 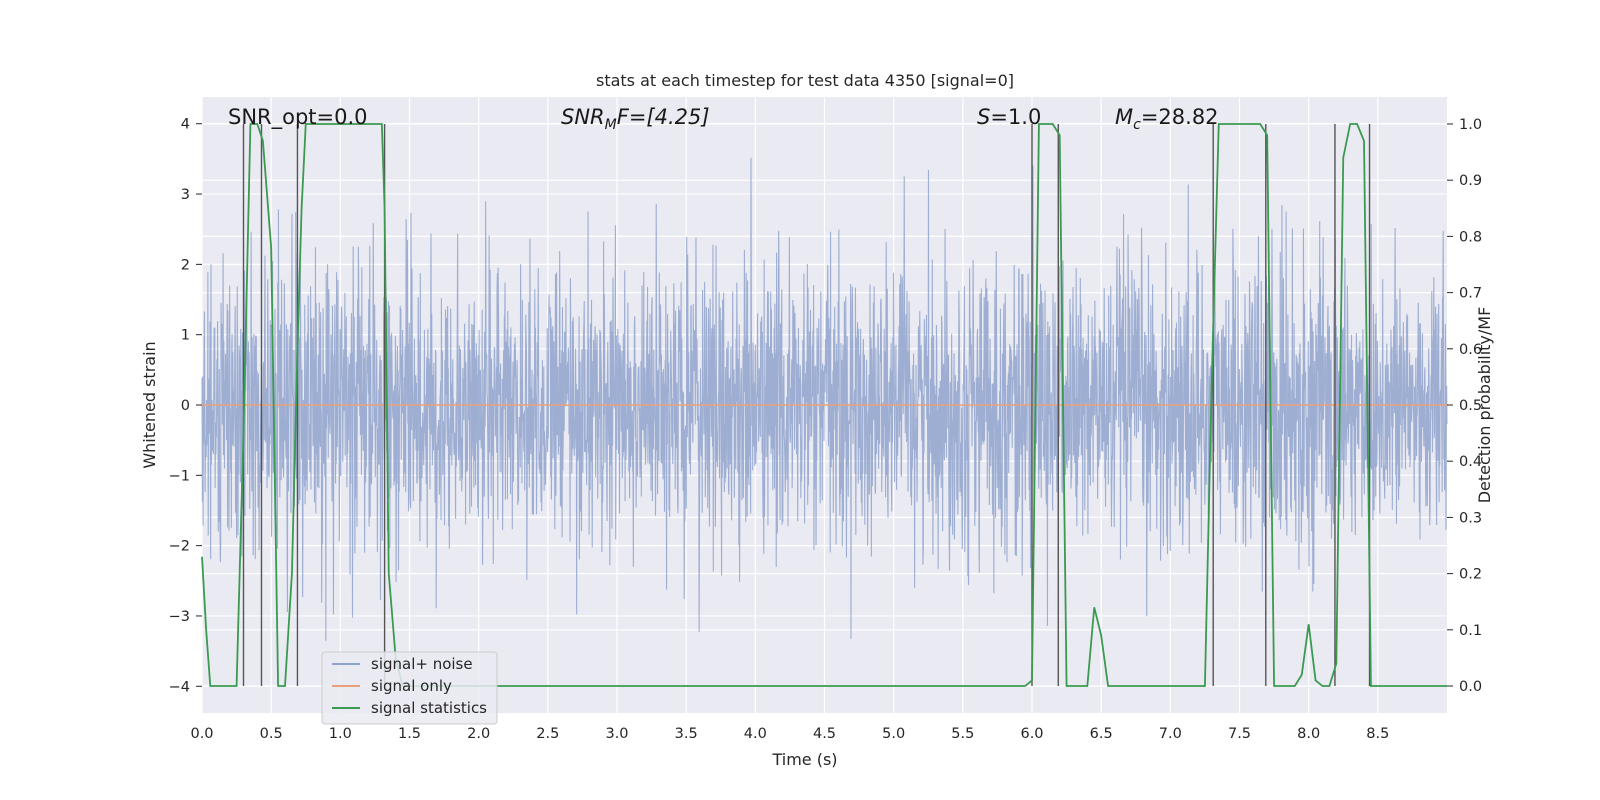 I want to click on y2-tick-labels: 1.0 0.9 0.8 0.7 0.6 0.5 0.4 0.3 0.2 0.1 0.0, so click(x=1464, y=406).